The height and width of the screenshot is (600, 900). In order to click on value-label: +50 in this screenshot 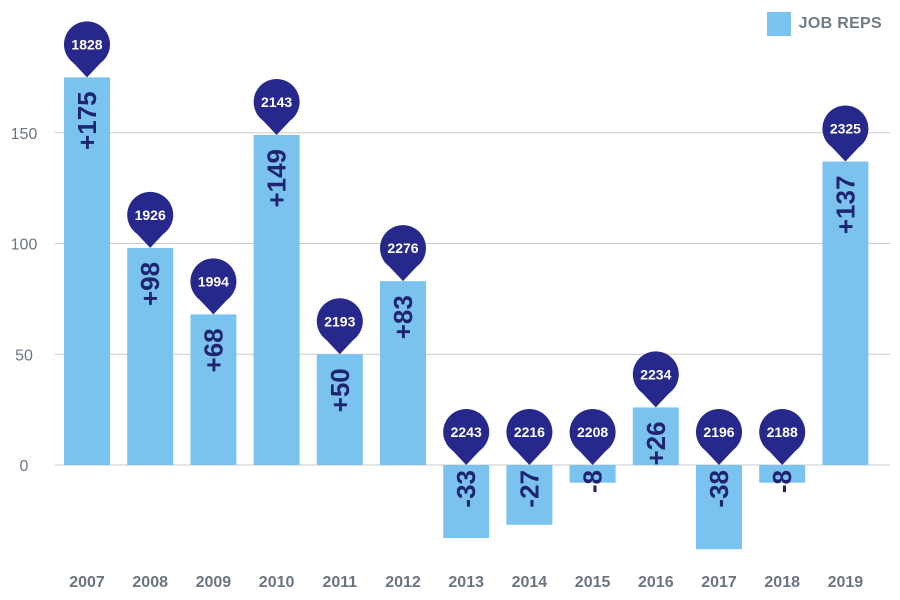, I will do `click(340, 390)`.